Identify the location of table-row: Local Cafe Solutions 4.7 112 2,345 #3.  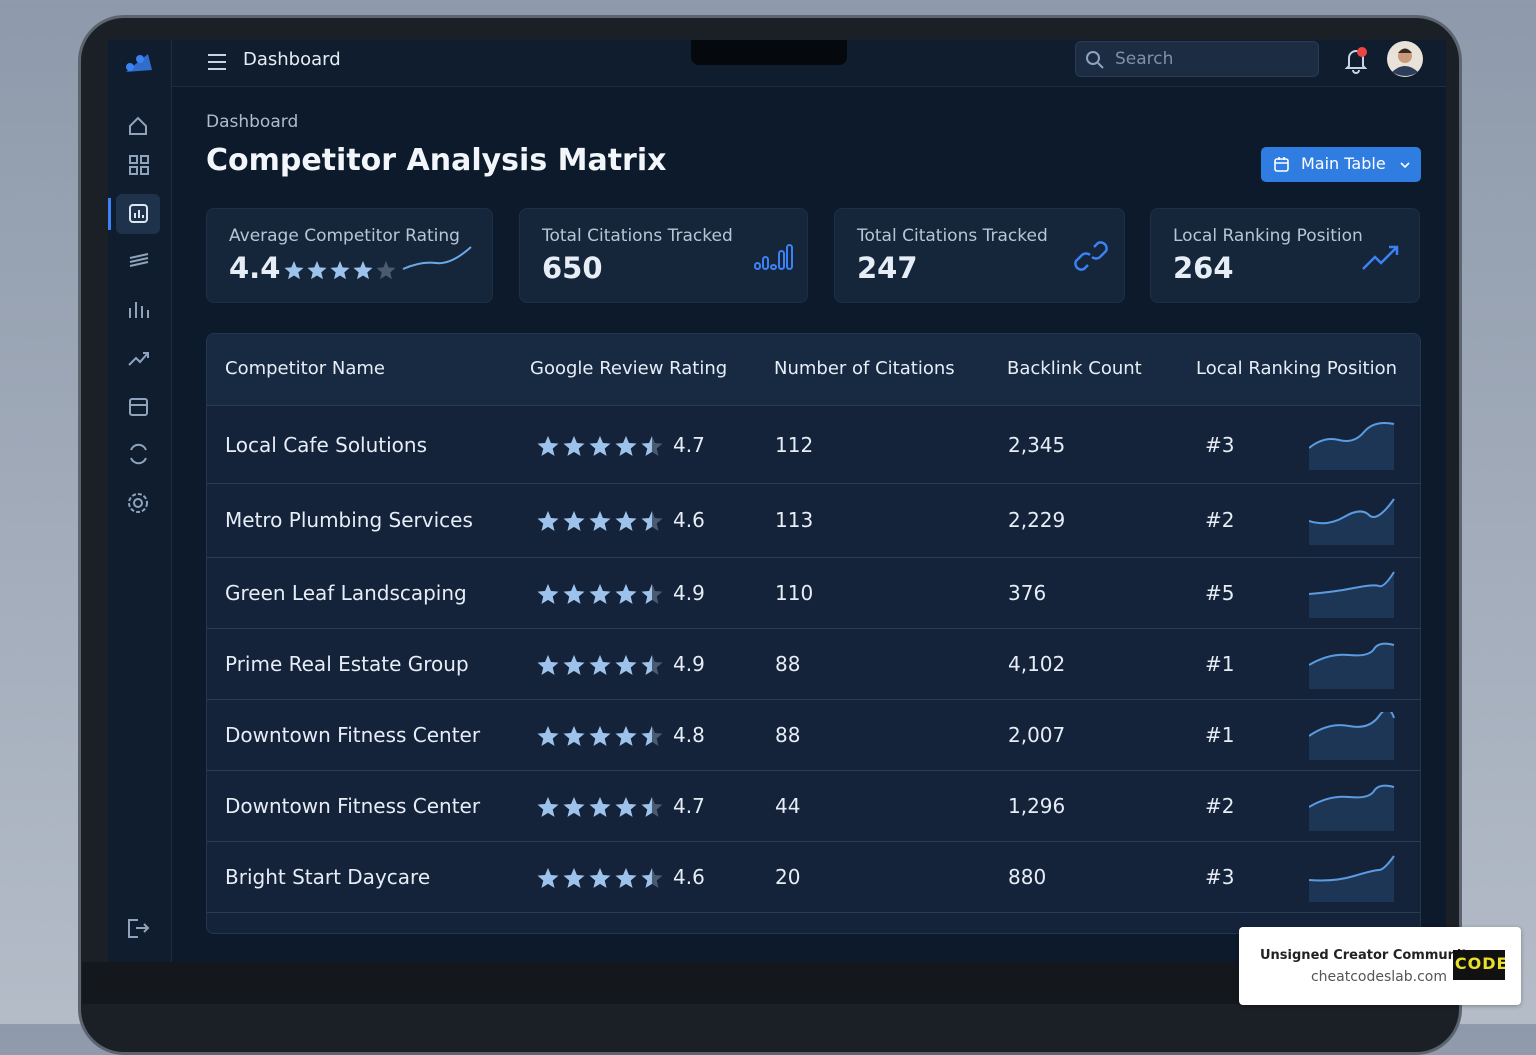
(813, 445).